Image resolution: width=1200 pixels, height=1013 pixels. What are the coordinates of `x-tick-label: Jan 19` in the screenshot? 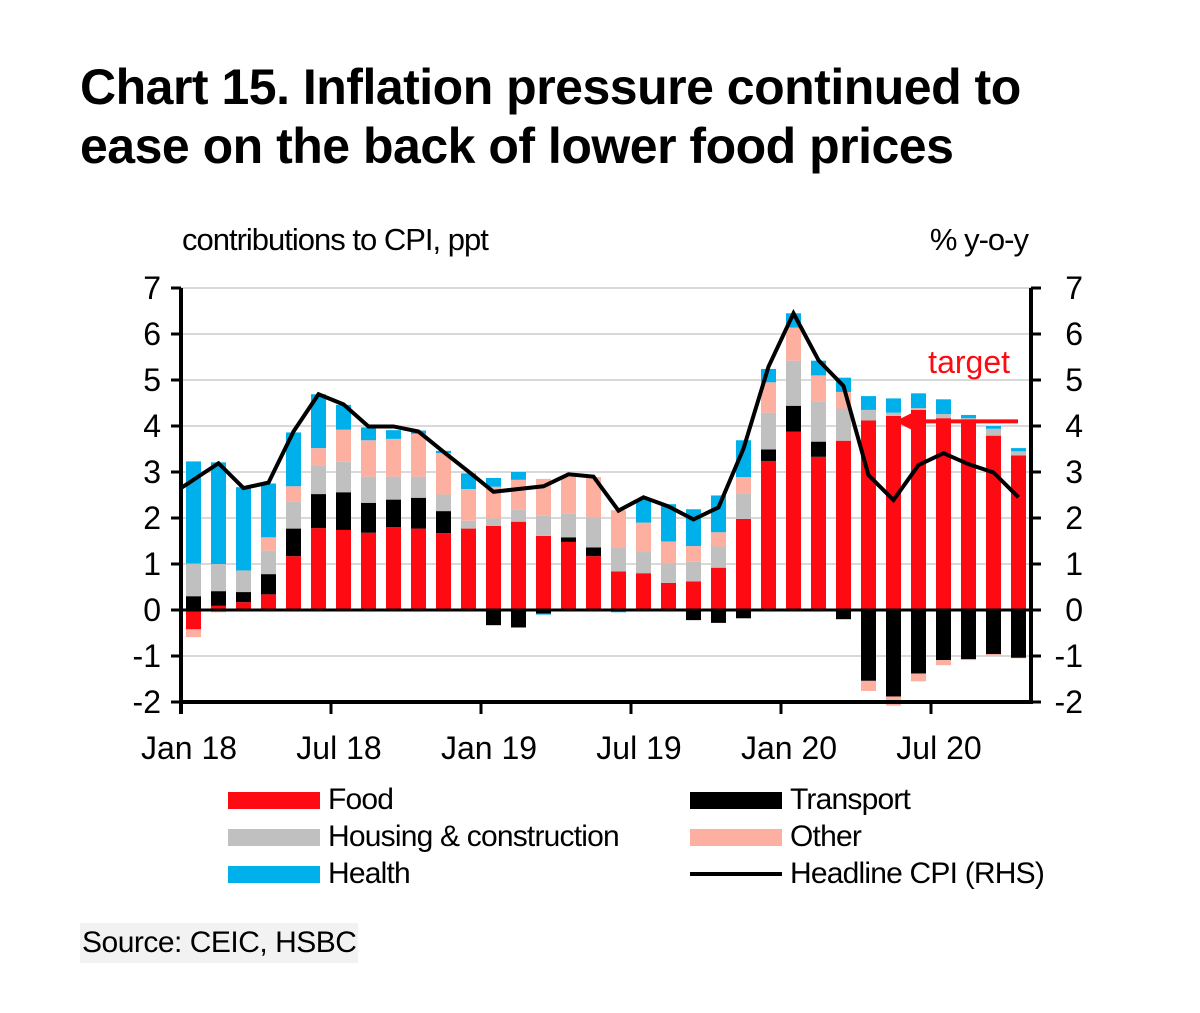 It's located at (489, 748).